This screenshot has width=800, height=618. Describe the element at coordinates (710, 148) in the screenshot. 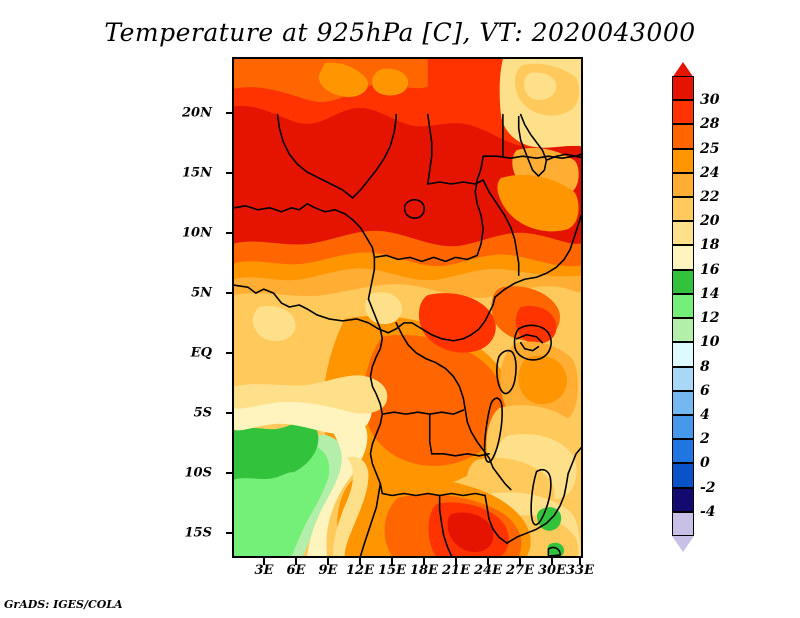

I see `colorbar-tick-label: 25` at that location.